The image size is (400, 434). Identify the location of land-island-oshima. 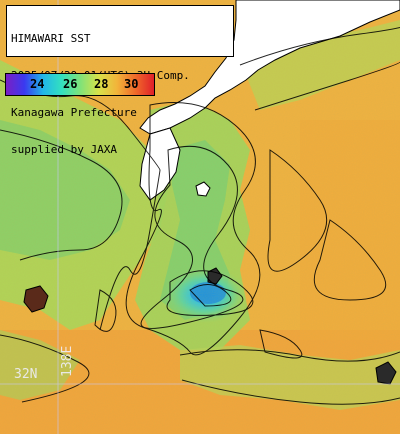
(203, 189).